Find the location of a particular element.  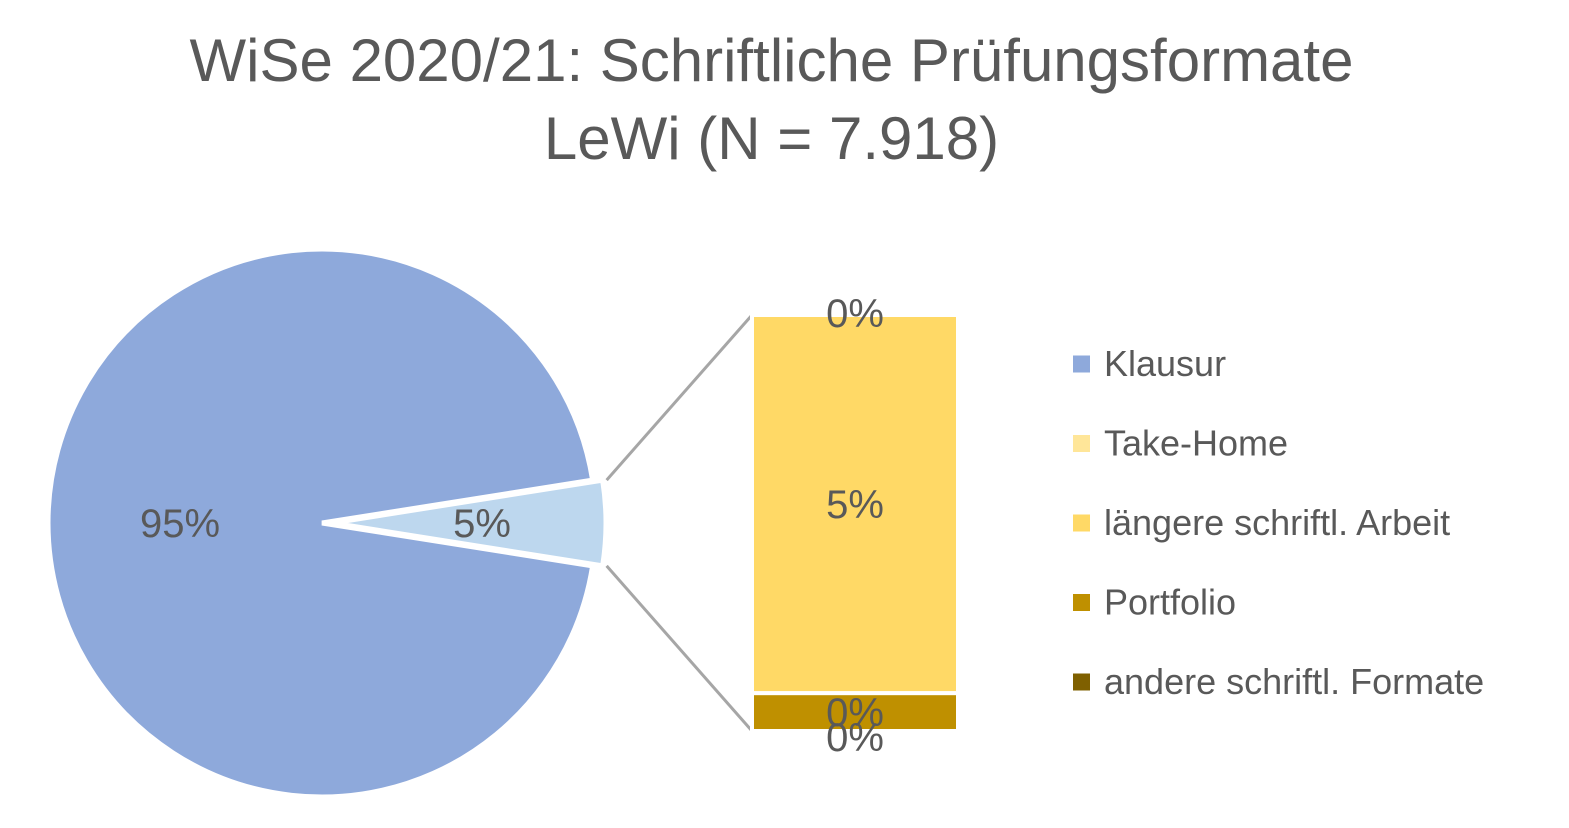

legend-swatch-laengere-schriftl-arbeit is located at coordinates (1081, 523).